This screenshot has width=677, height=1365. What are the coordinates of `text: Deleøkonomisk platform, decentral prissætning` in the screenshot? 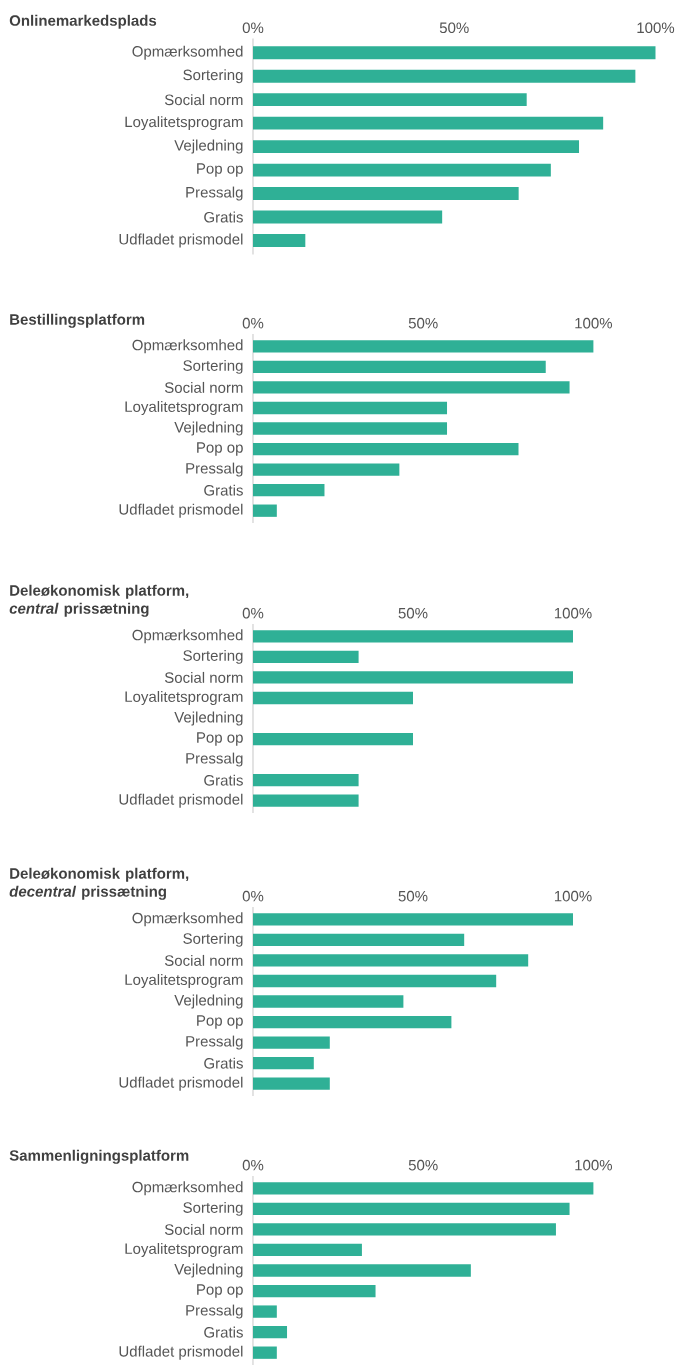 It's located at (99, 883).